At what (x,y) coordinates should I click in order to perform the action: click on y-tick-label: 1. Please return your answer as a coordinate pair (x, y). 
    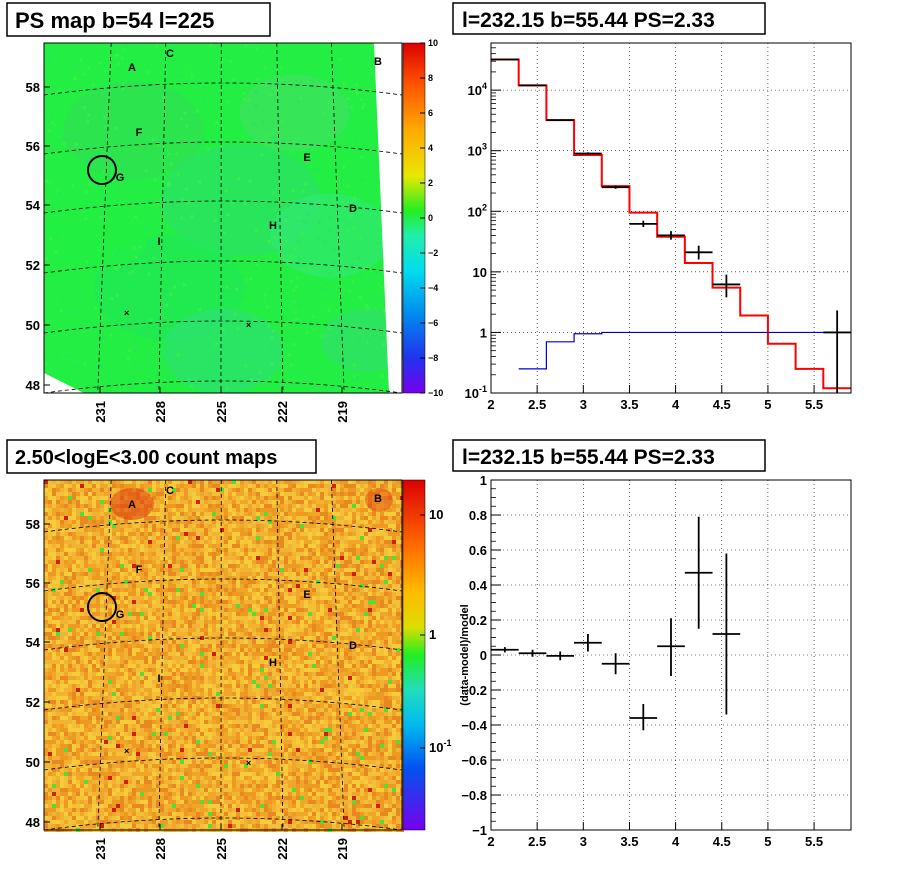
    Looking at the image, I should click on (483, 332).